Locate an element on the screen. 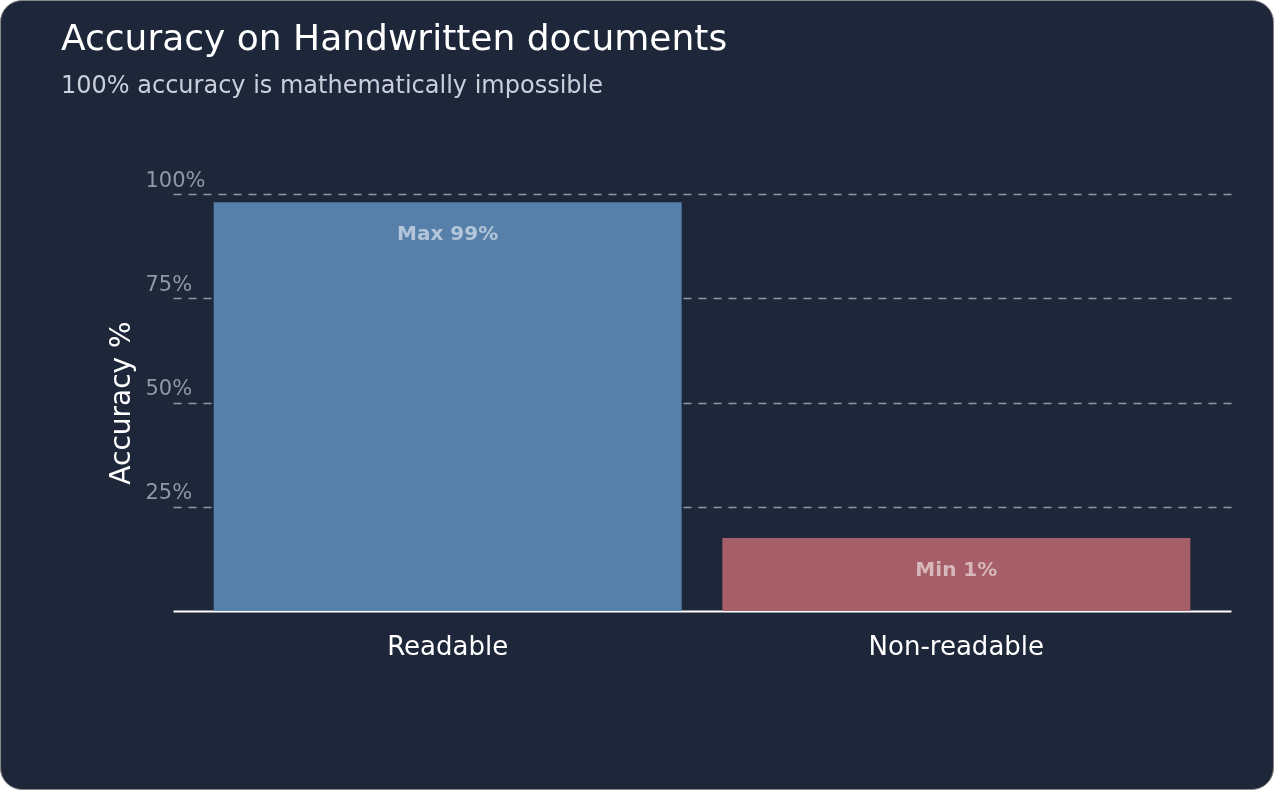  y-tick-label: 25% is located at coordinates (169, 492).